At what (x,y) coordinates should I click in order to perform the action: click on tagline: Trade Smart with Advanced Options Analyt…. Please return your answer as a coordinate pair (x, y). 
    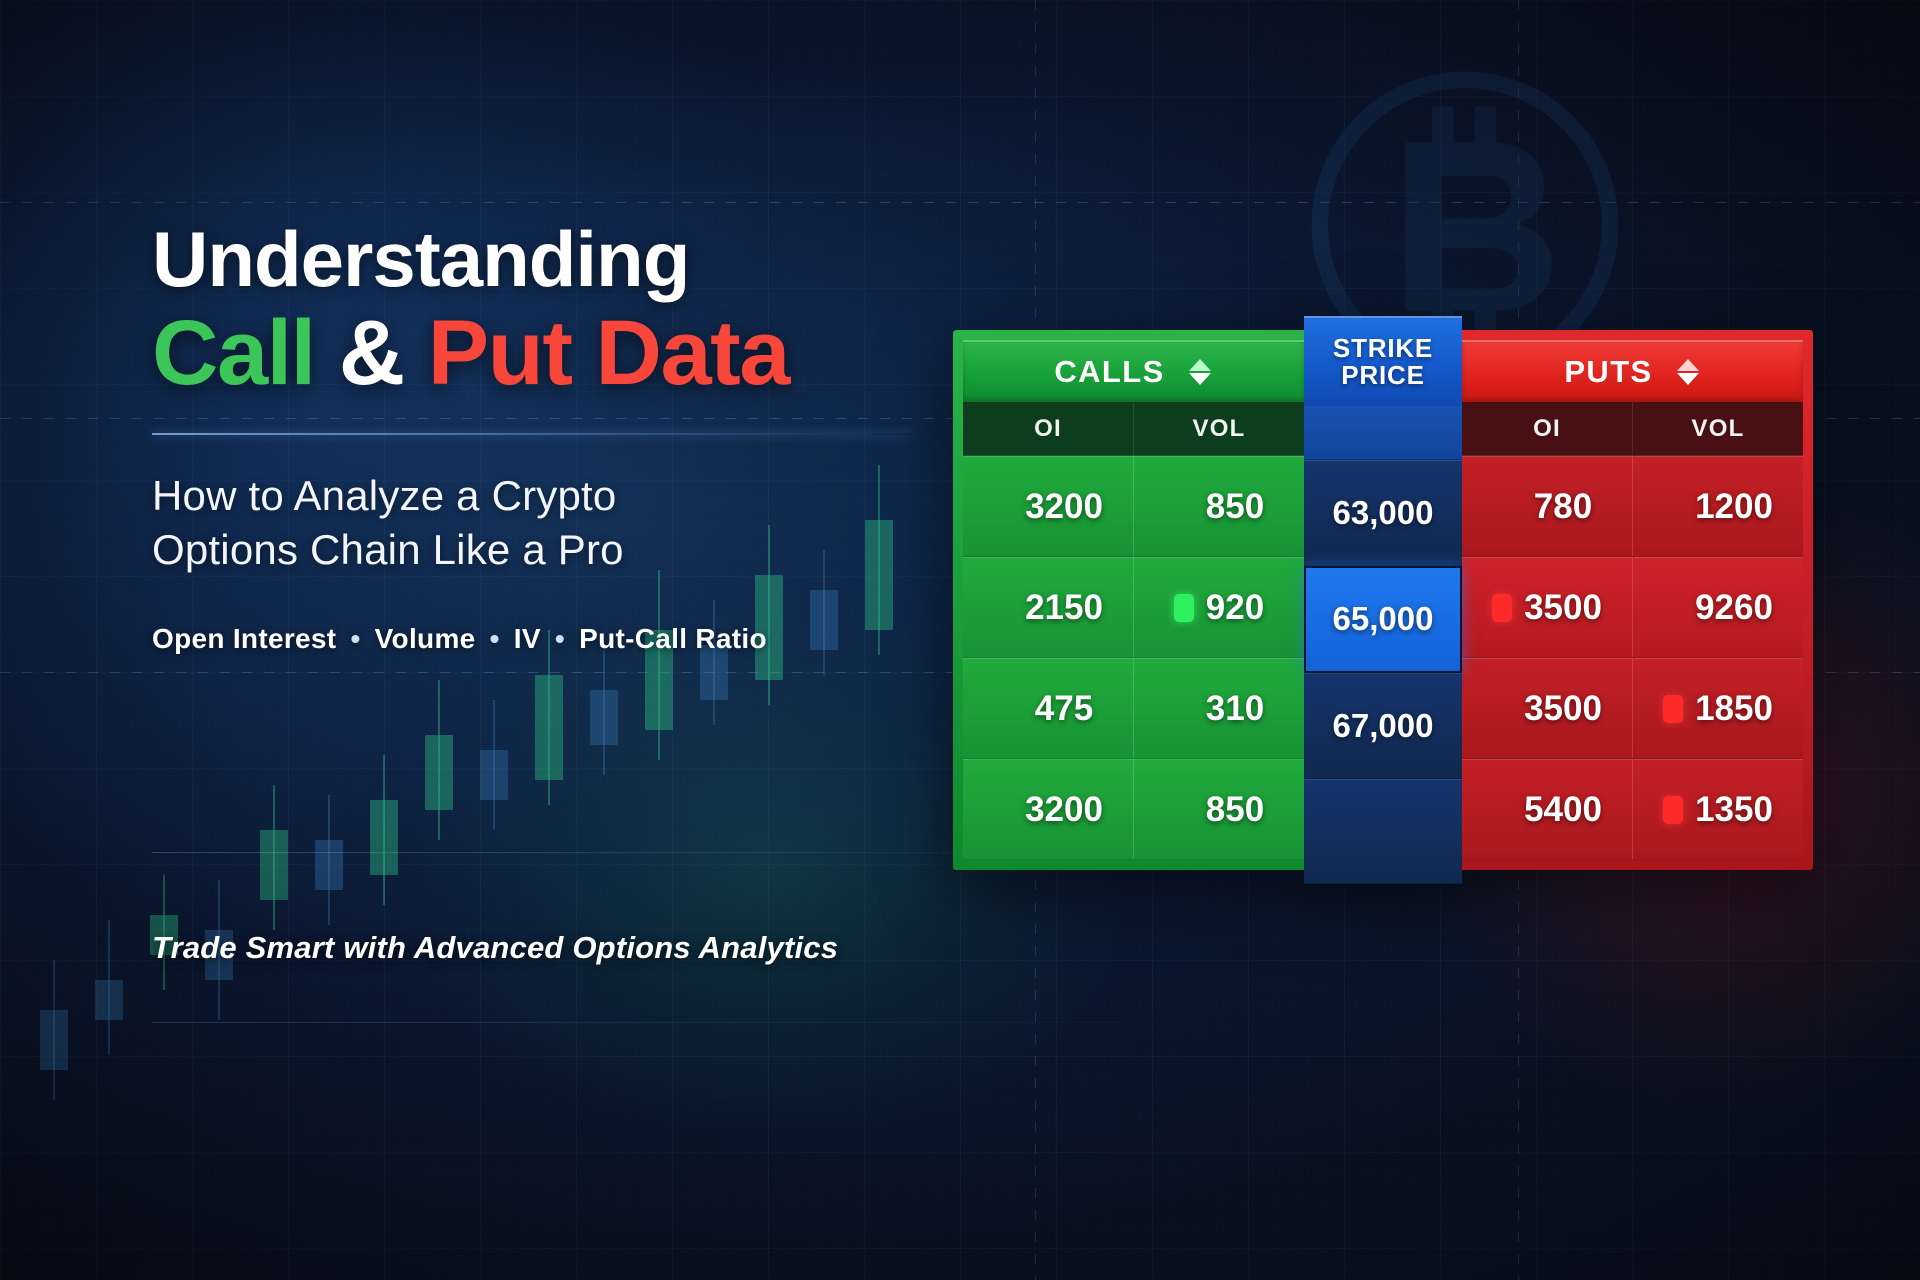
    Looking at the image, I should click on (495, 947).